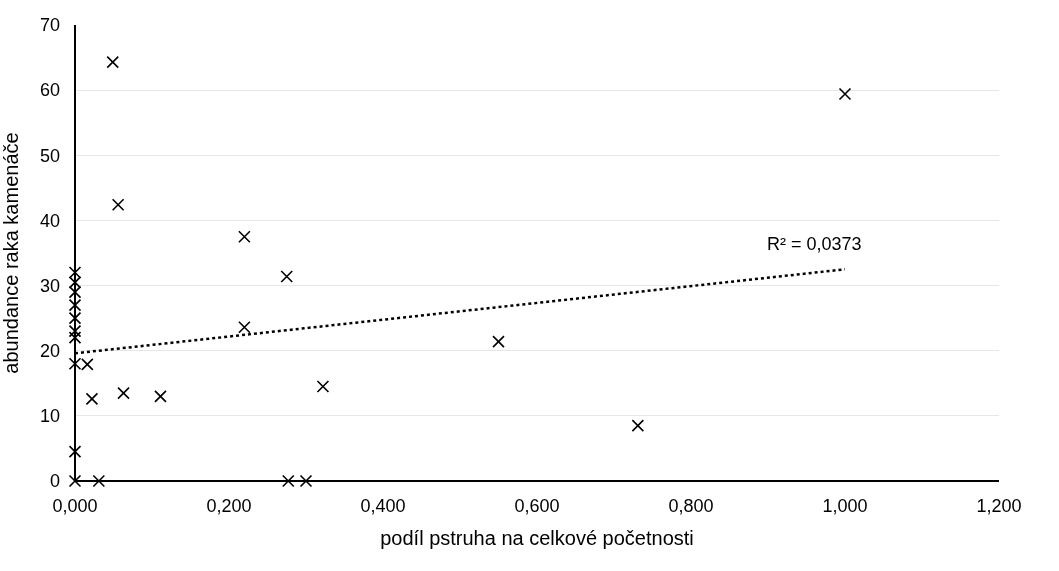 This screenshot has height=571, width=1059. I want to click on y-tick-label: 20, so click(49, 351).